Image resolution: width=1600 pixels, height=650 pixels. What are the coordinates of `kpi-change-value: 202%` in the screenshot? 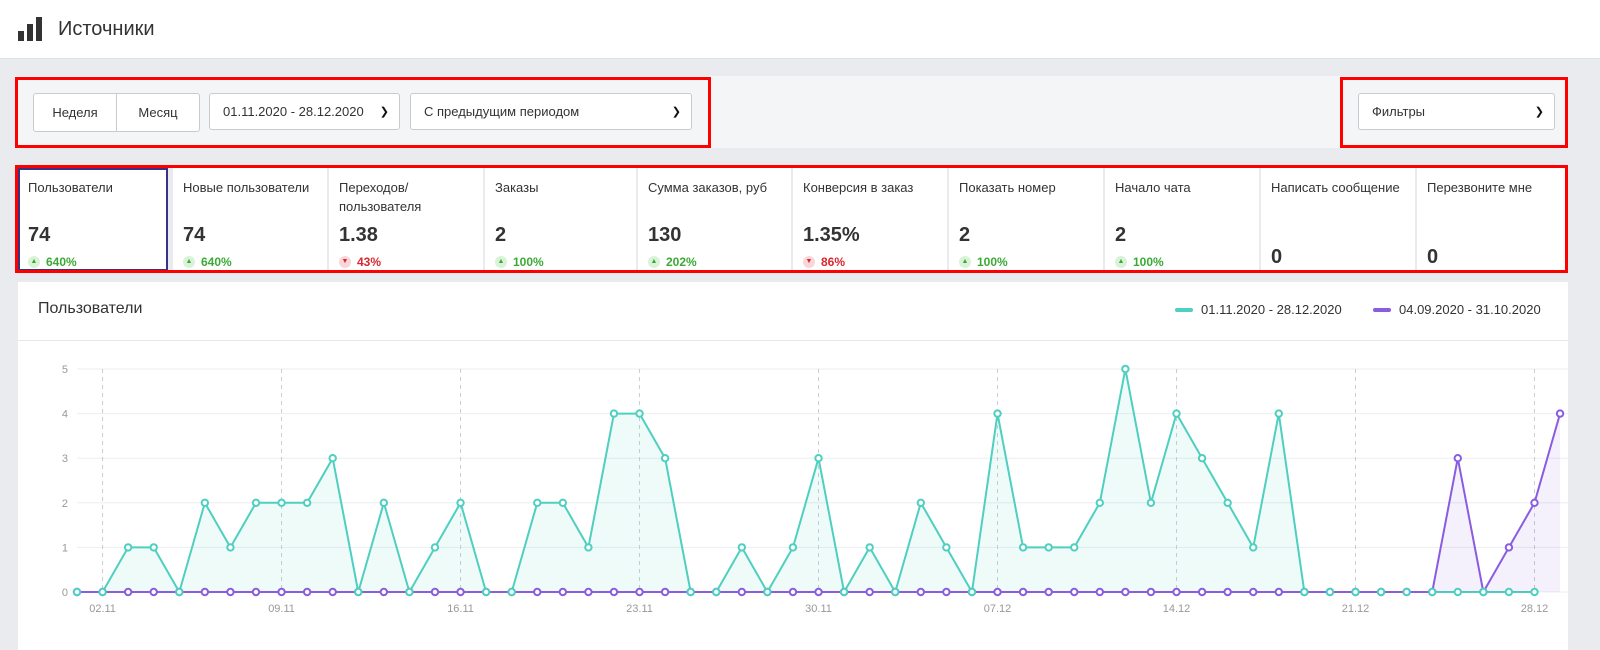 It's located at (681, 262).